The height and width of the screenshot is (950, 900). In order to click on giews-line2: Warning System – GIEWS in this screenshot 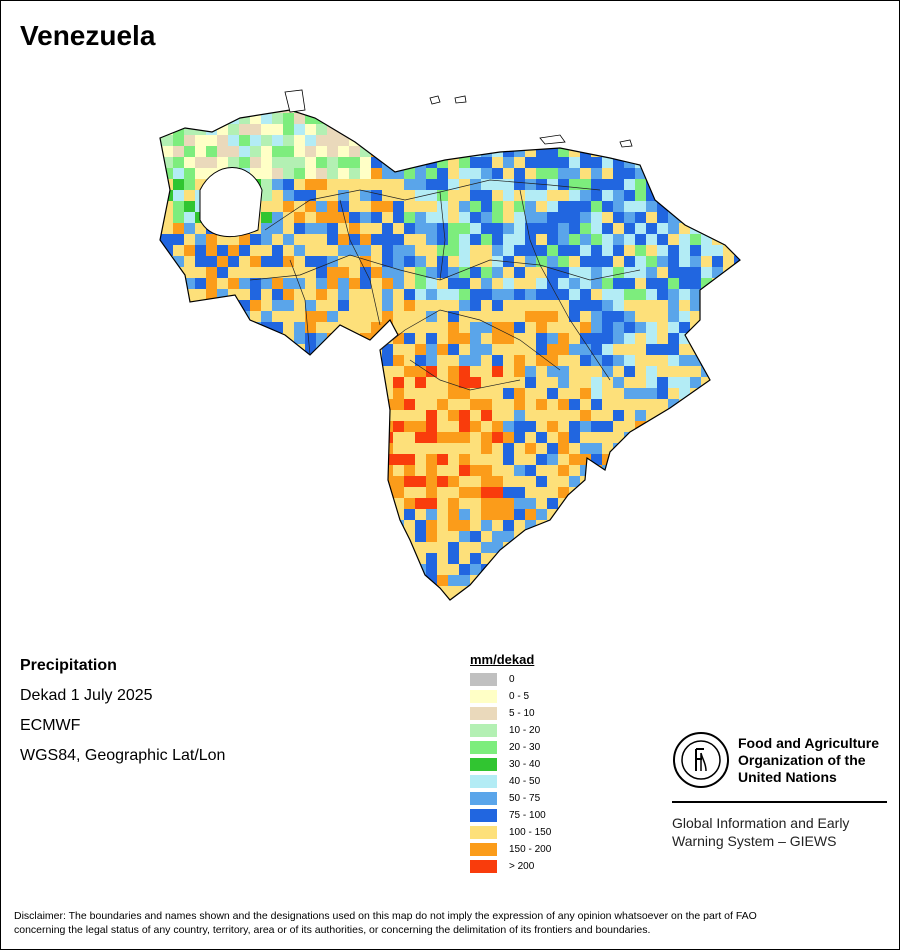, I will do `click(754, 841)`.